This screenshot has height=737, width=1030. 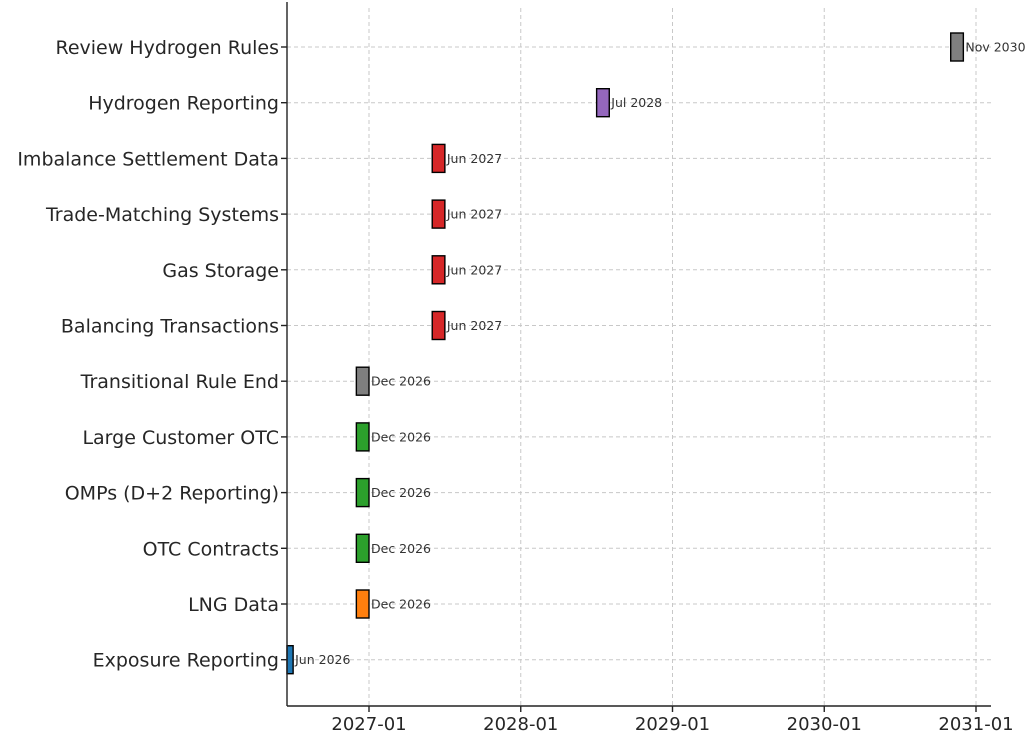 What do you see at coordinates (672, 724) in the screenshot?
I see `x-tick-label: 2029-01` at bounding box center [672, 724].